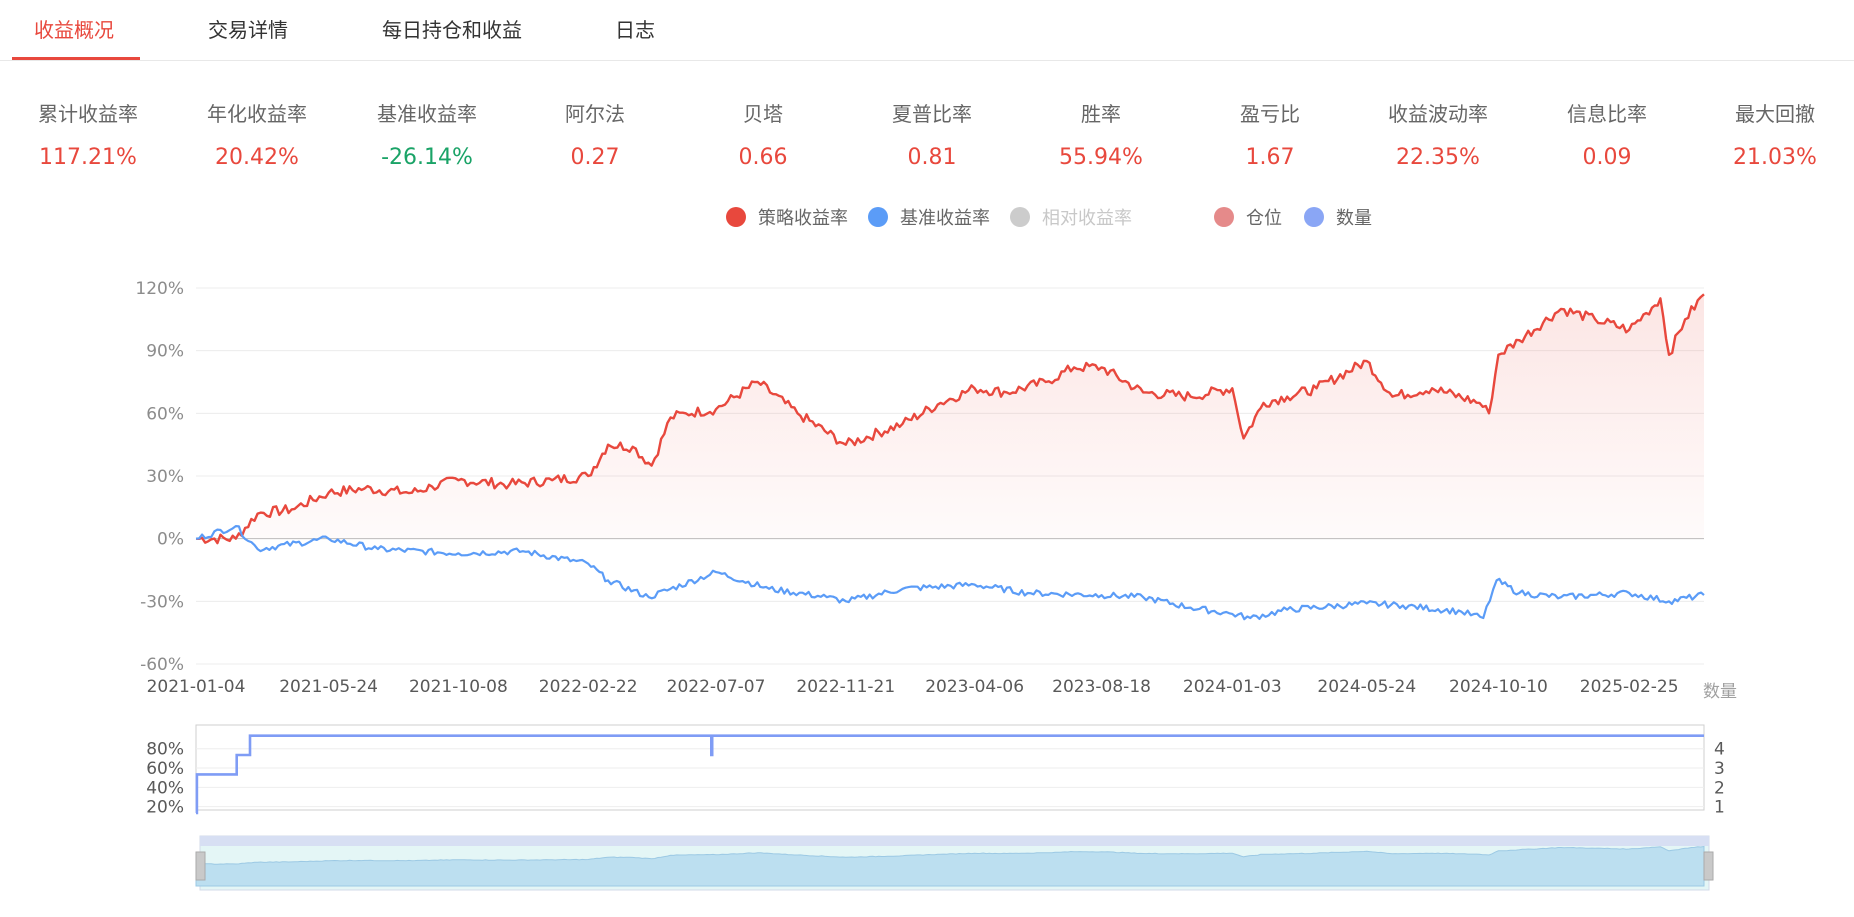  What do you see at coordinates (1607, 114) in the screenshot?
I see `metric-label: 信息比率` at bounding box center [1607, 114].